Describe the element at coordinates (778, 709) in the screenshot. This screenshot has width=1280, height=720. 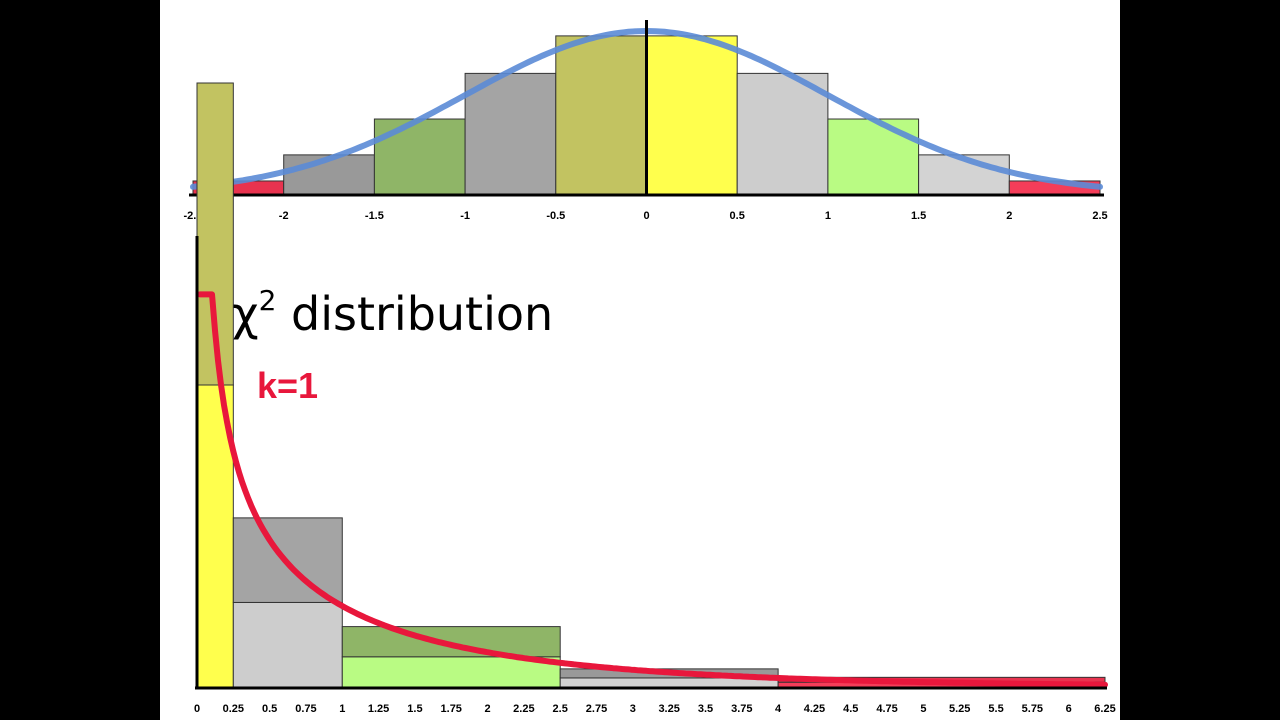
I see `chi-tick-label-16: 4` at that location.